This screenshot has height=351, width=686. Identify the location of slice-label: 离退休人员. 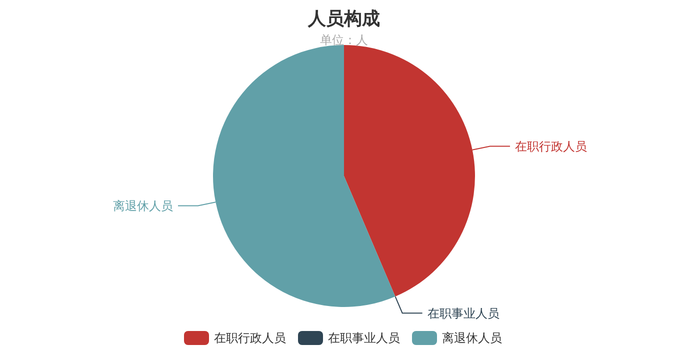
(143, 205).